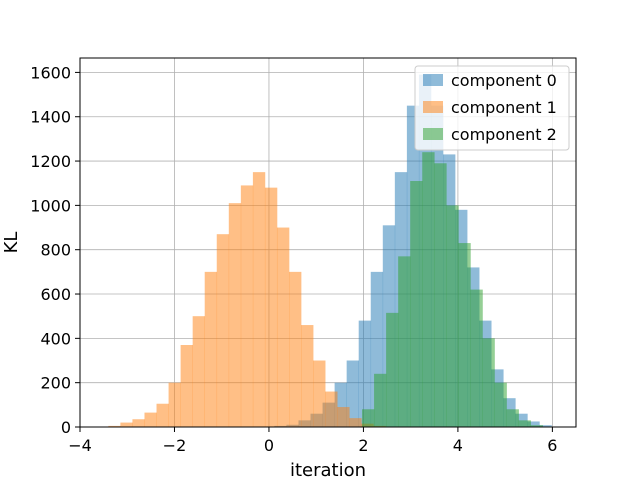 The image size is (640, 480). What do you see at coordinates (458, 445) in the screenshot?
I see `x-tick-label: 4` at bounding box center [458, 445].